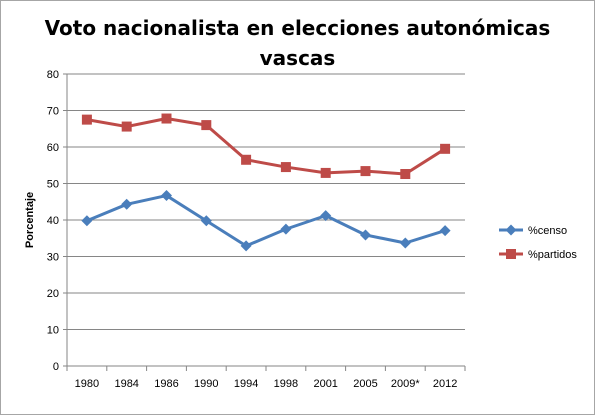 The image size is (595, 415). I want to click on x-tick-label: 2001, so click(325, 384).